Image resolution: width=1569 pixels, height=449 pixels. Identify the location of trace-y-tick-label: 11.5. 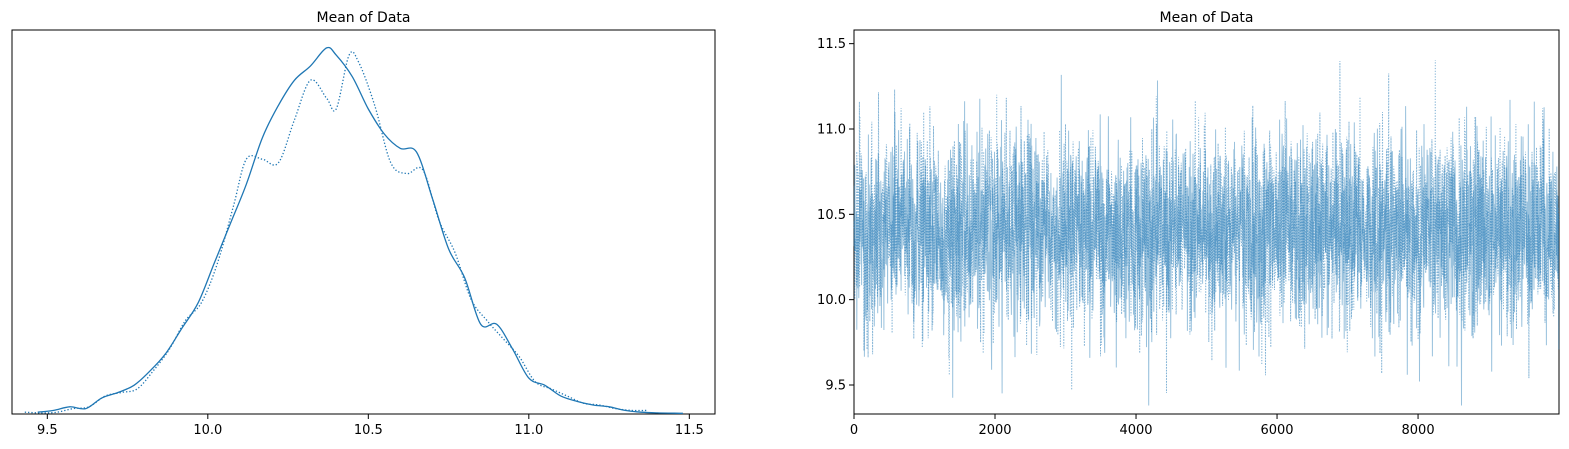
(831, 44).